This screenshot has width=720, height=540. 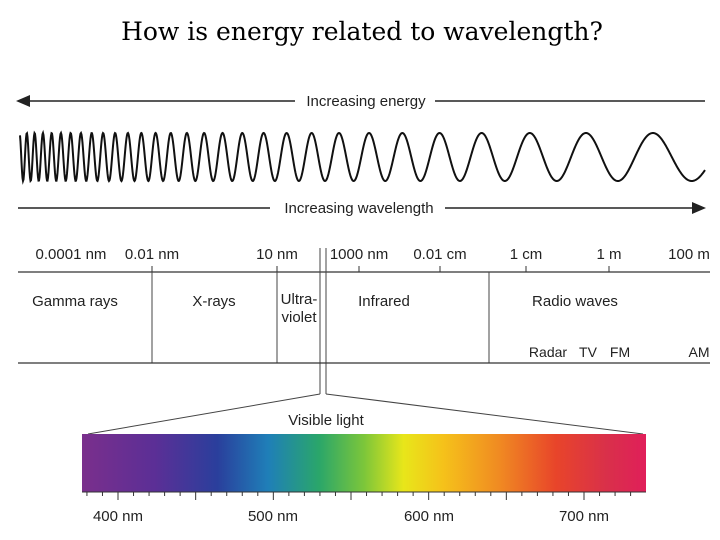 I want to click on visible-expand-right, so click(x=484, y=414).